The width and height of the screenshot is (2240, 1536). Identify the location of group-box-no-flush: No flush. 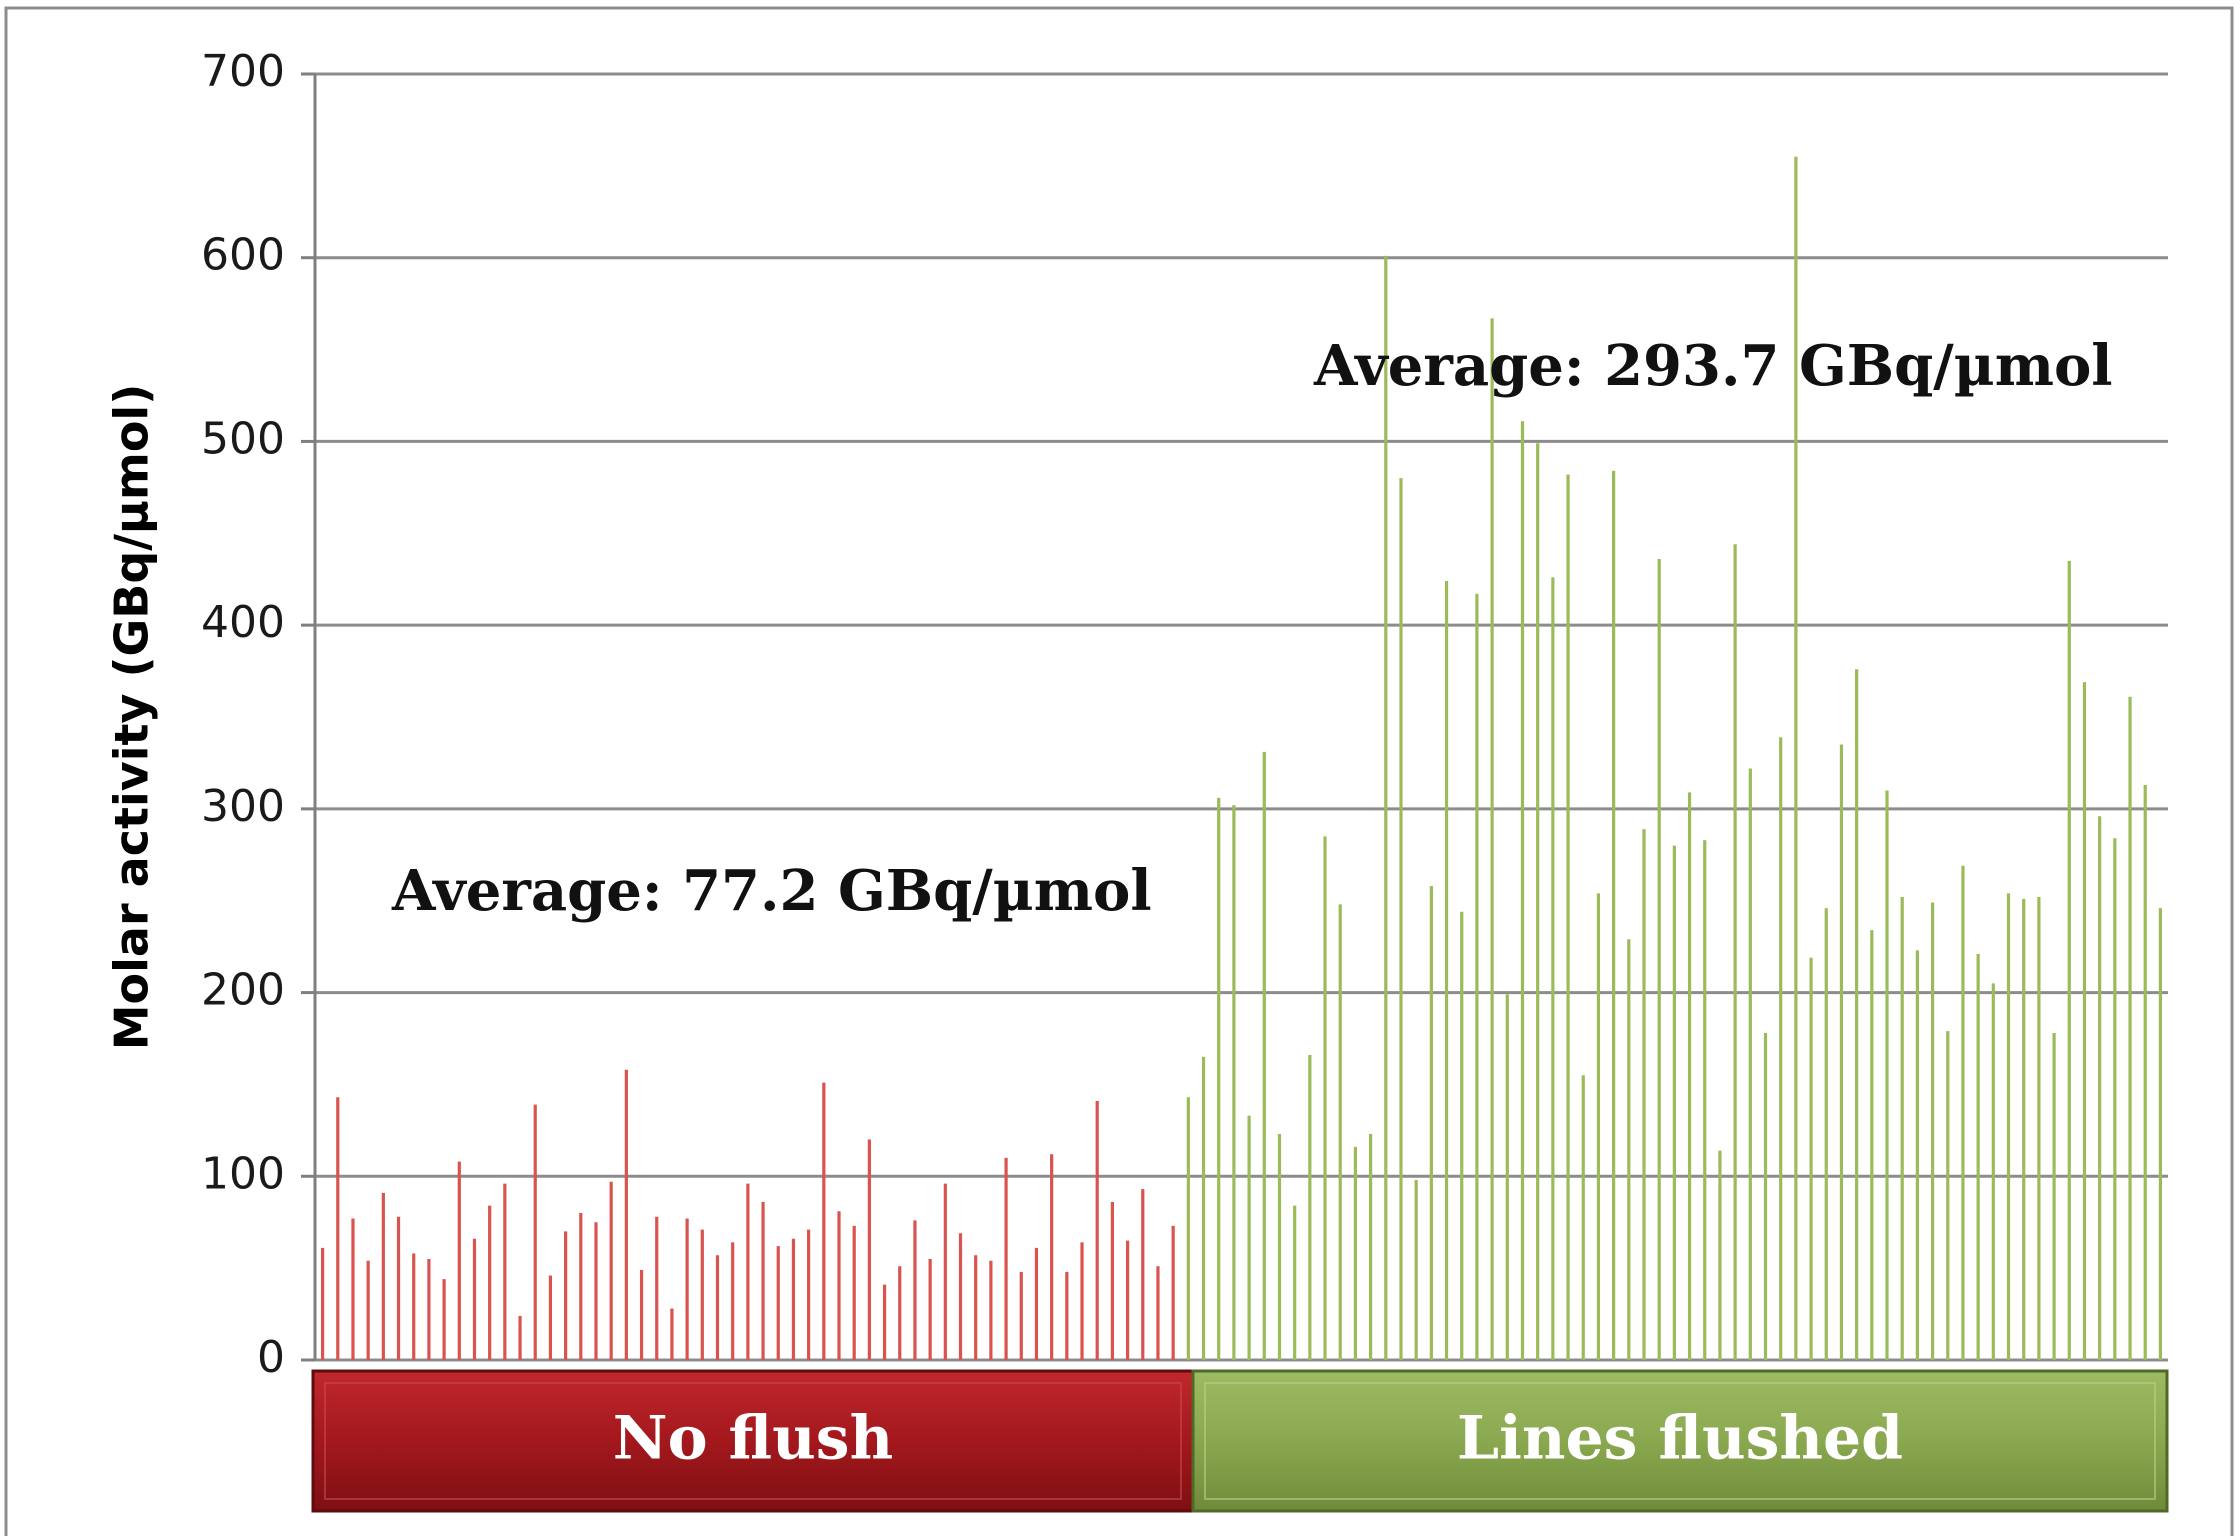
(753, 1441).